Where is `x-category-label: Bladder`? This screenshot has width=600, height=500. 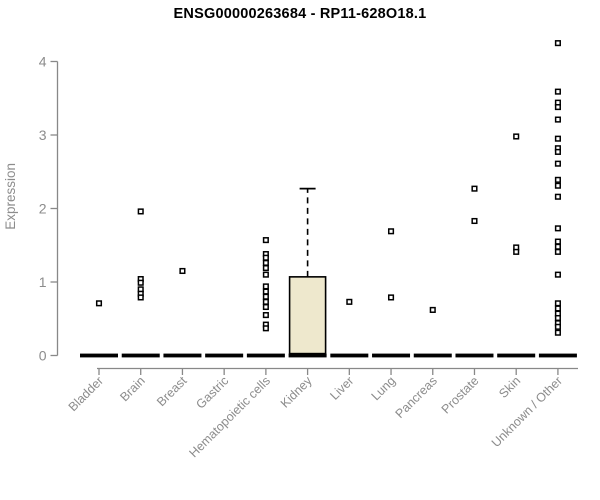
x-category-label: Bladder is located at coordinates (86, 394).